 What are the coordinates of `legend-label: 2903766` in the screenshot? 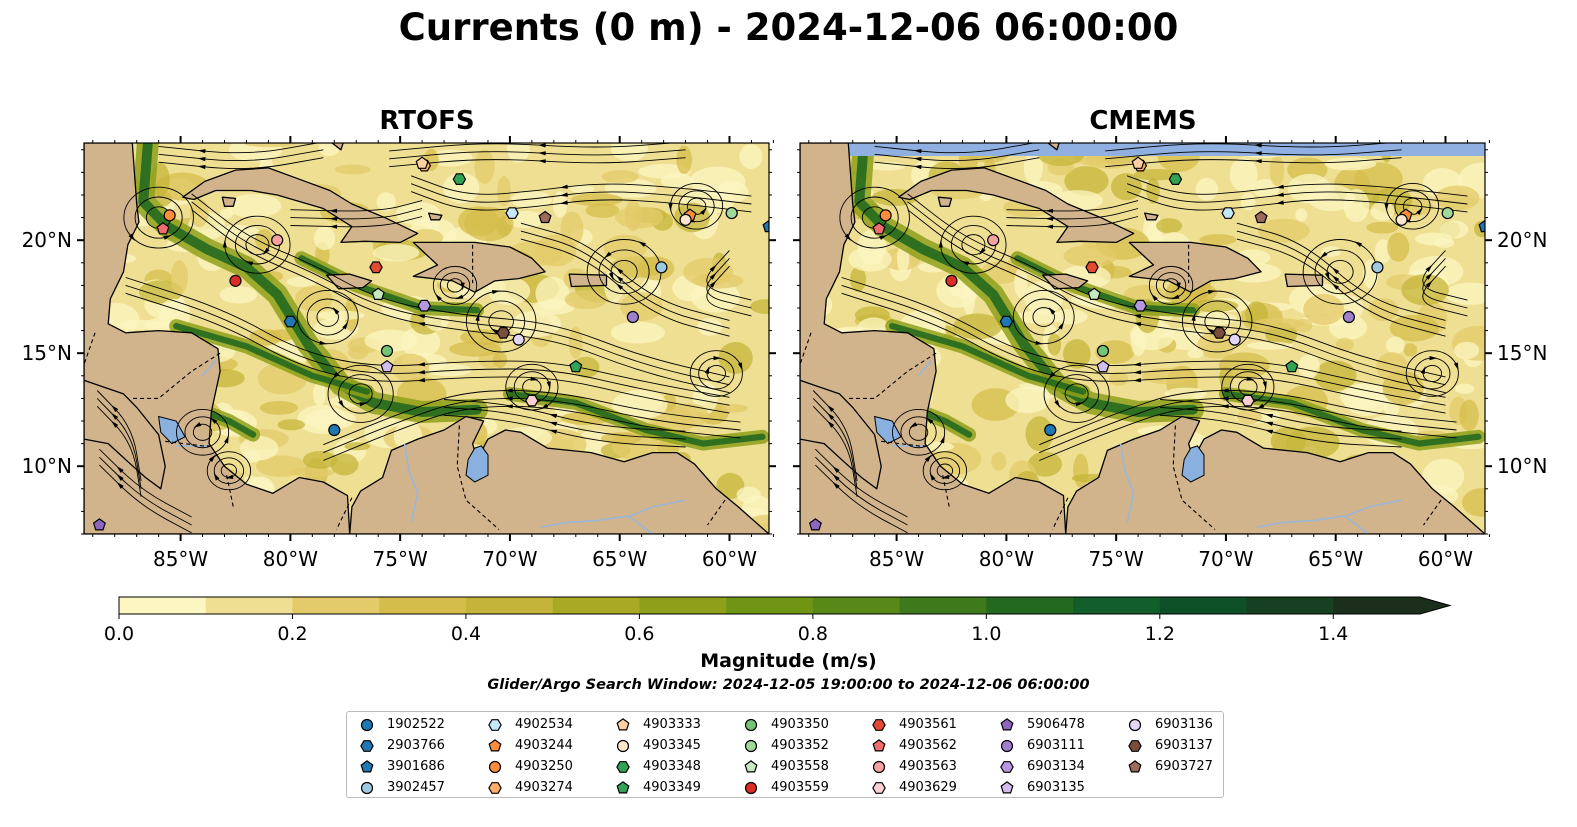 It's located at (416, 745).